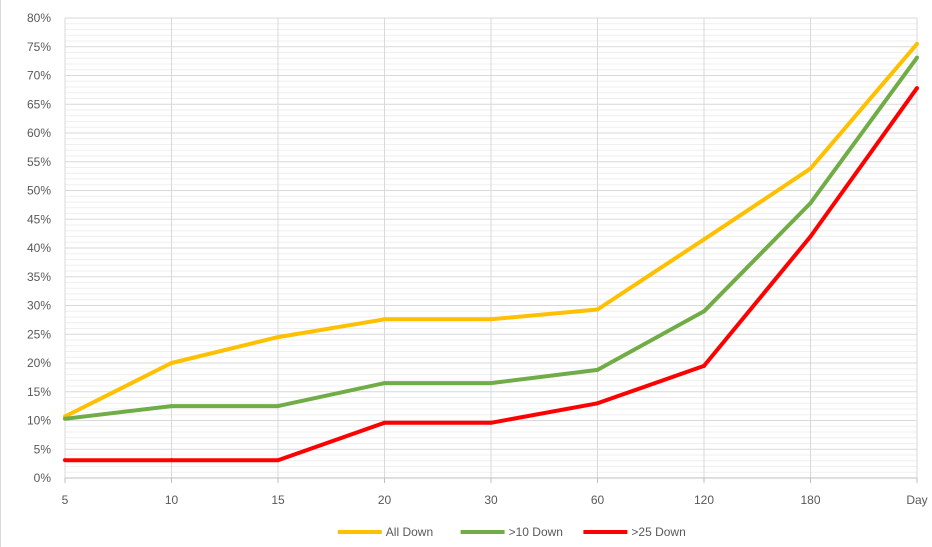 The width and height of the screenshot is (932, 547). Describe the element at coordinates (491, 500) in the screenshot. I see `x-tick-label: 30` at that location.